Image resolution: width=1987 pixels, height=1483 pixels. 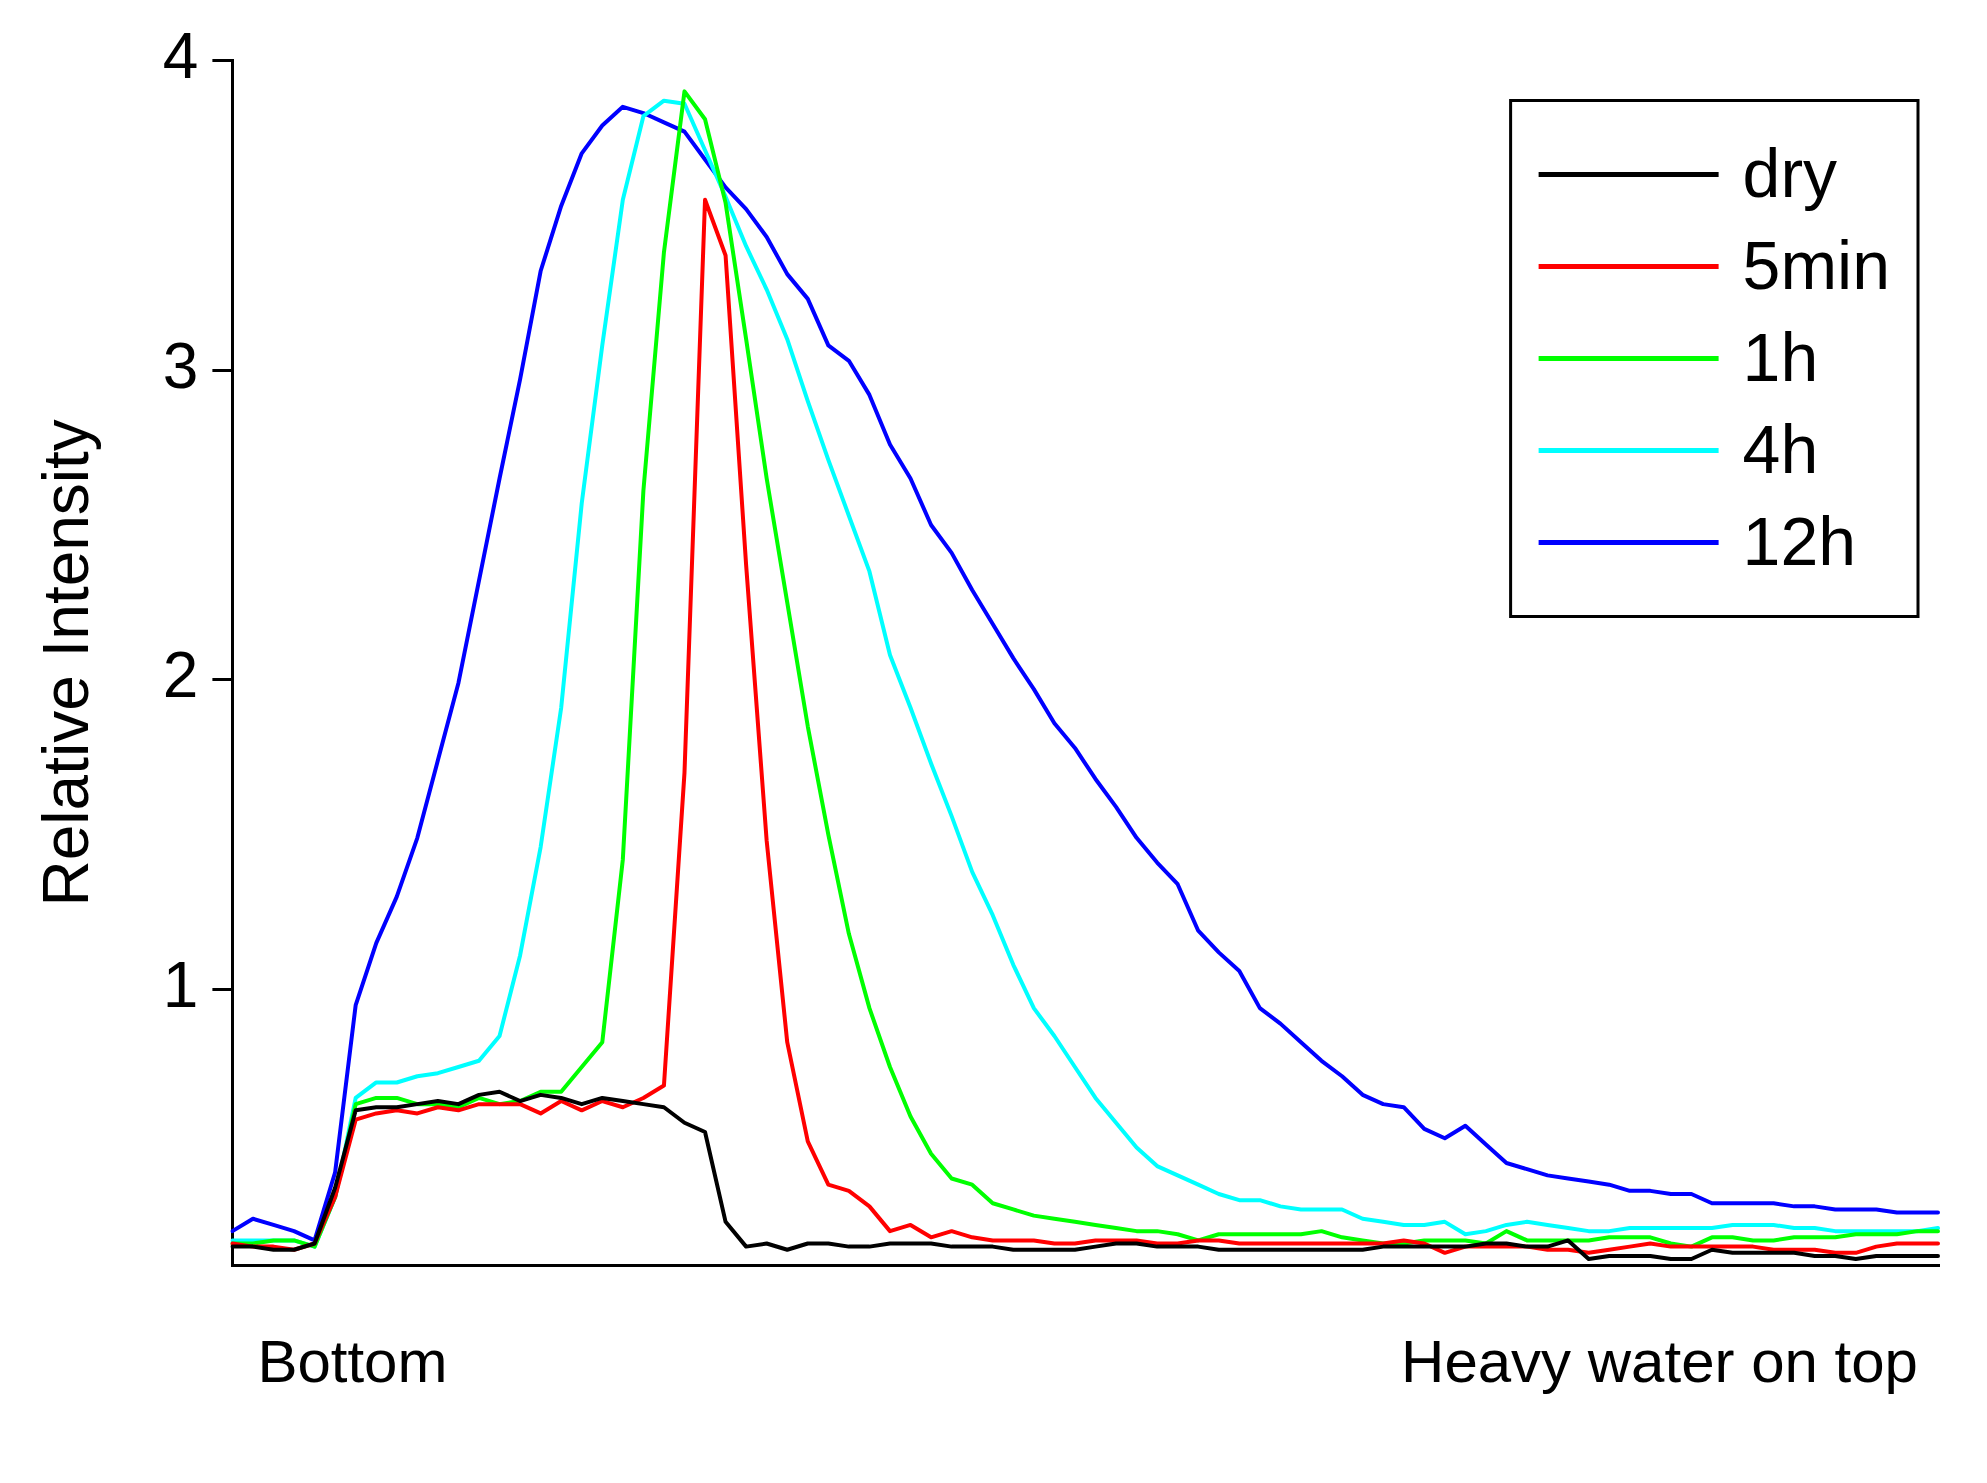 I want to click on y-tick-label: 2, so click(x=180, y=675).